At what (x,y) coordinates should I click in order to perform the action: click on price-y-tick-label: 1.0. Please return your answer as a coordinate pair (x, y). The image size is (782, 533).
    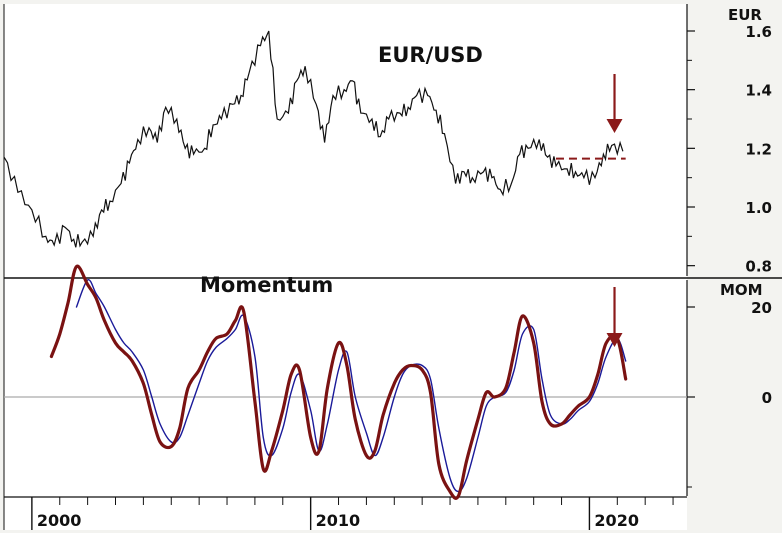
    Looking at the image, I should click on (758, 208).